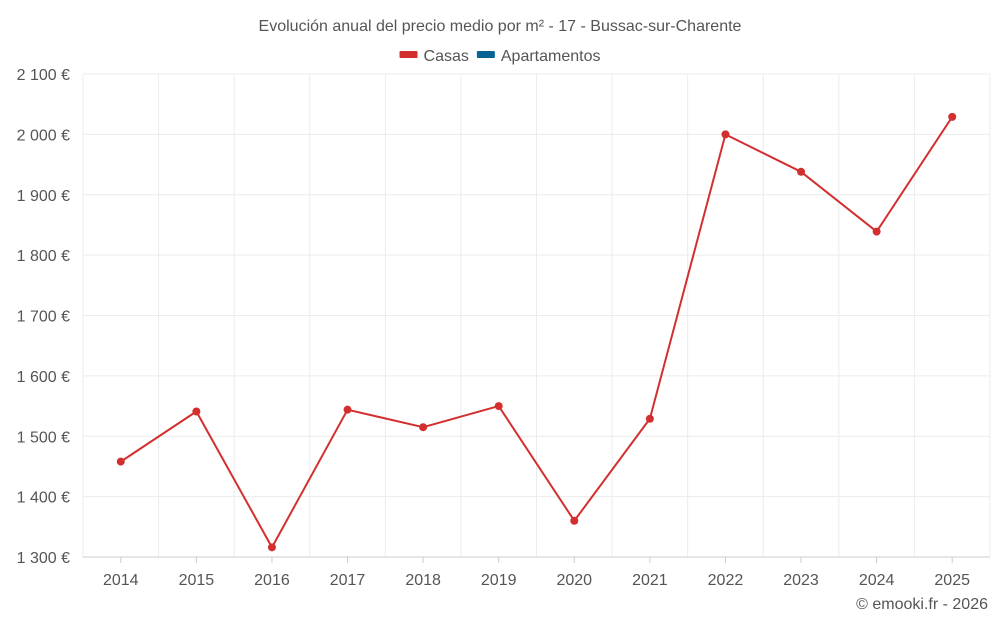 This screenshot has height=630, width=1000. What do you see at coordinates (574, 580) in the screenshot?
I see `x-tick-label: 2020` at bounding box center [574, 580].